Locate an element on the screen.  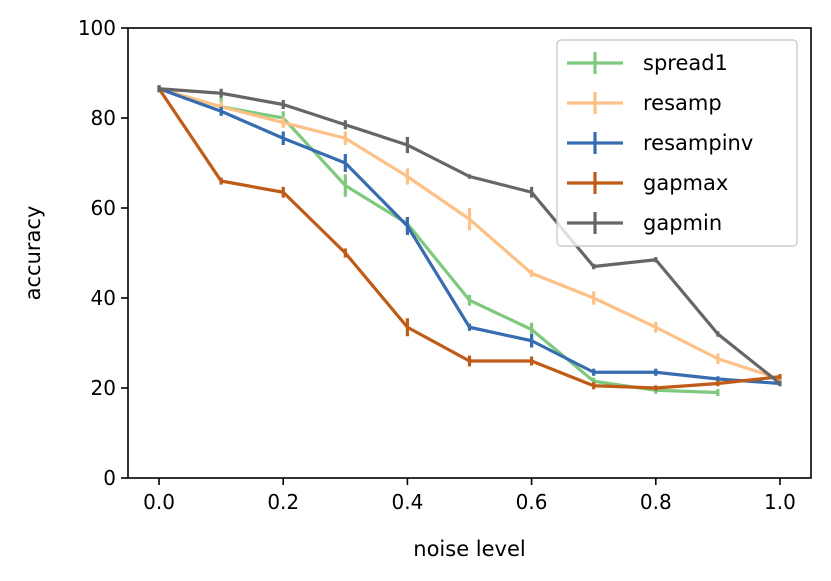
y-tick-label: 40 is located at coordinates (103, 298).